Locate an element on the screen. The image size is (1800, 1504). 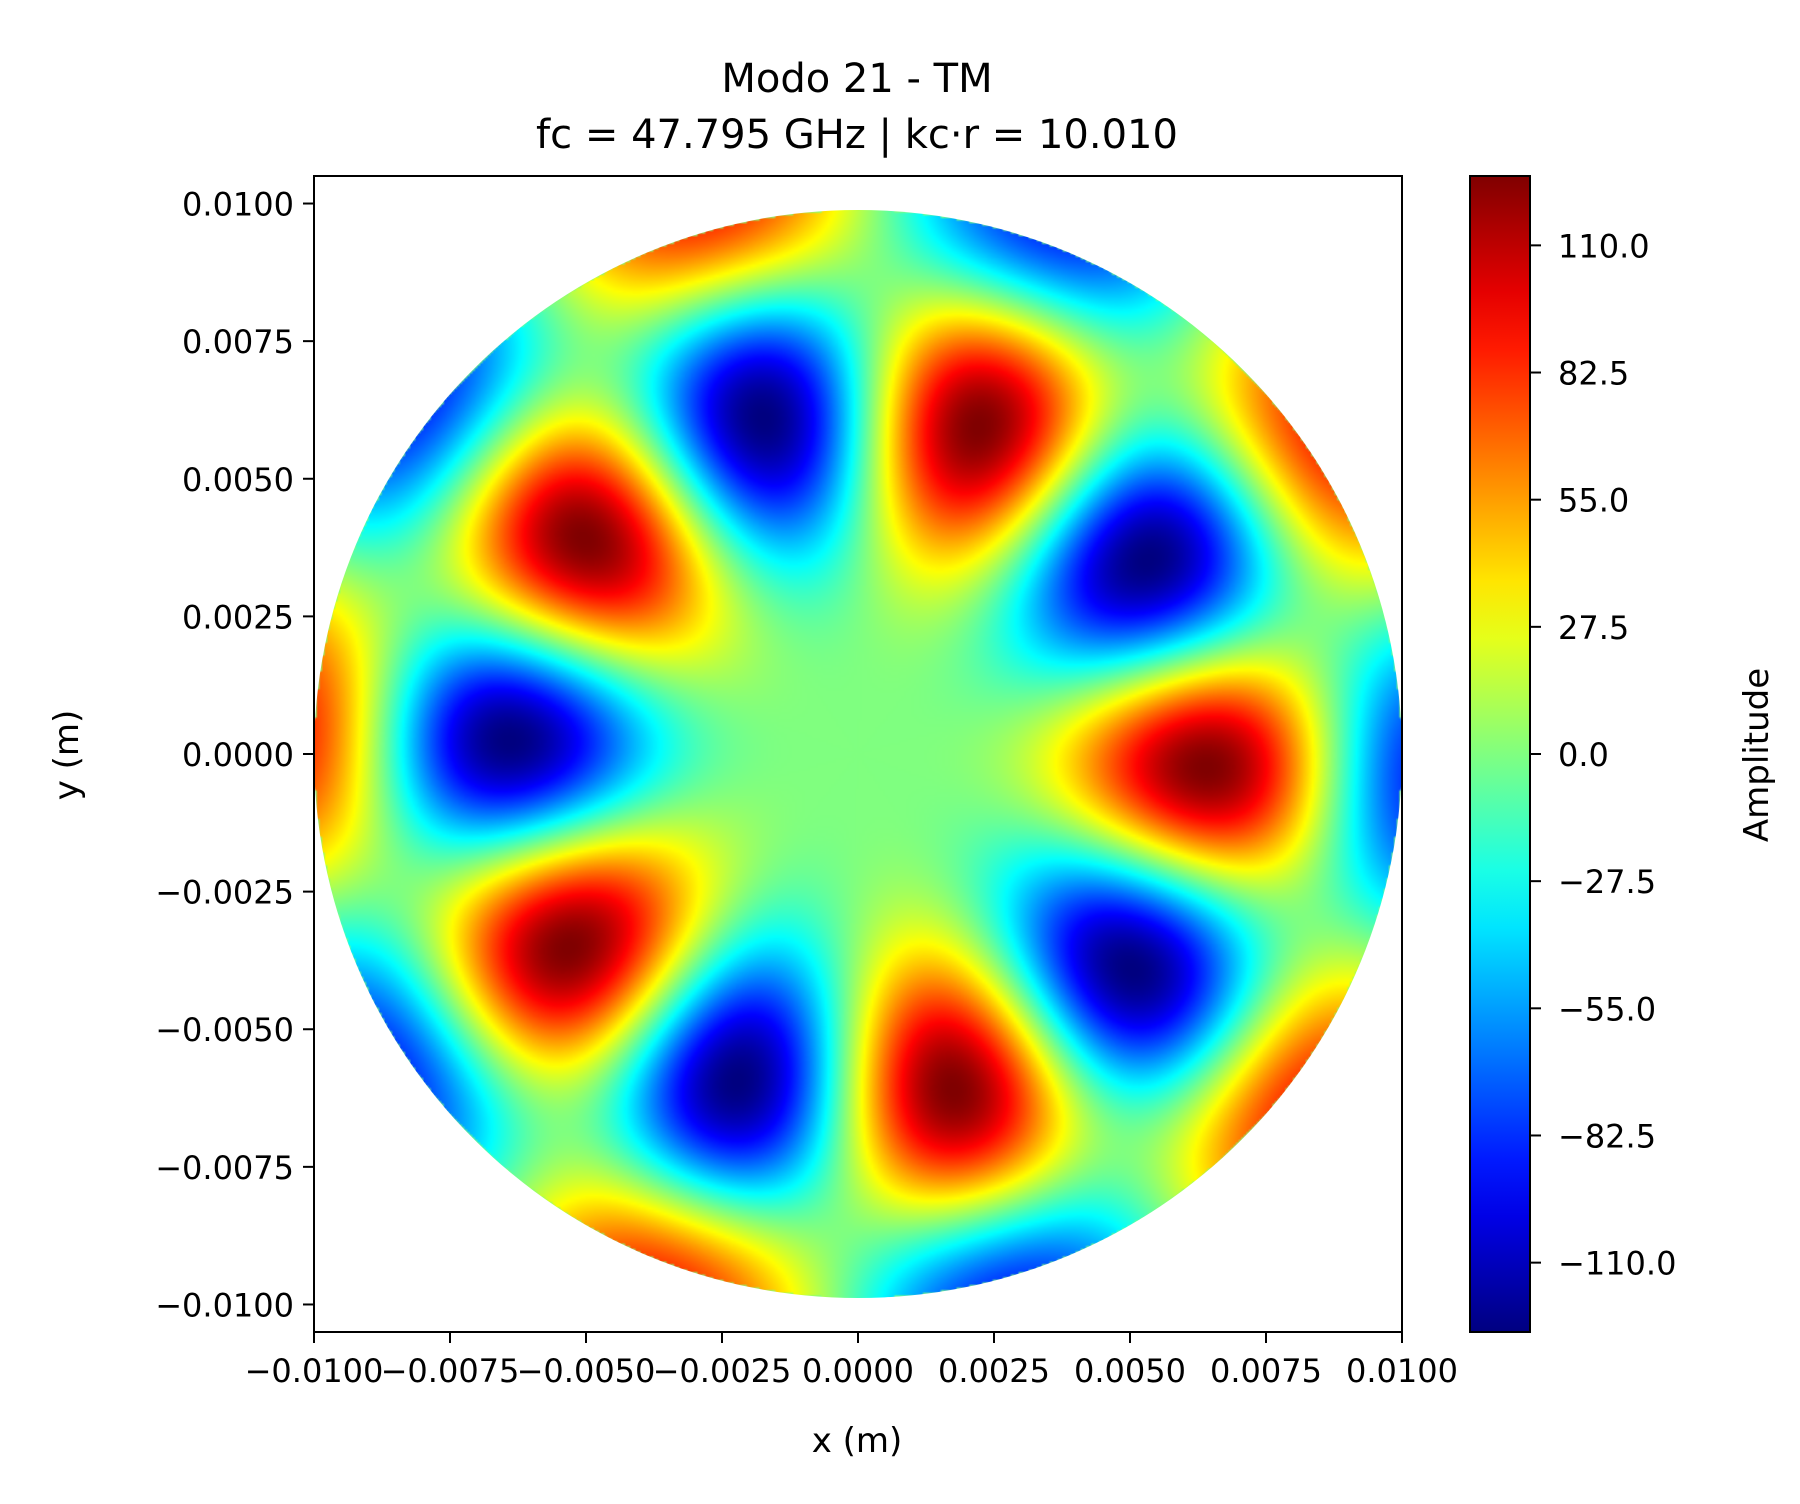
colorbar-label: Amplitude is located at coordinates (1757, 755).